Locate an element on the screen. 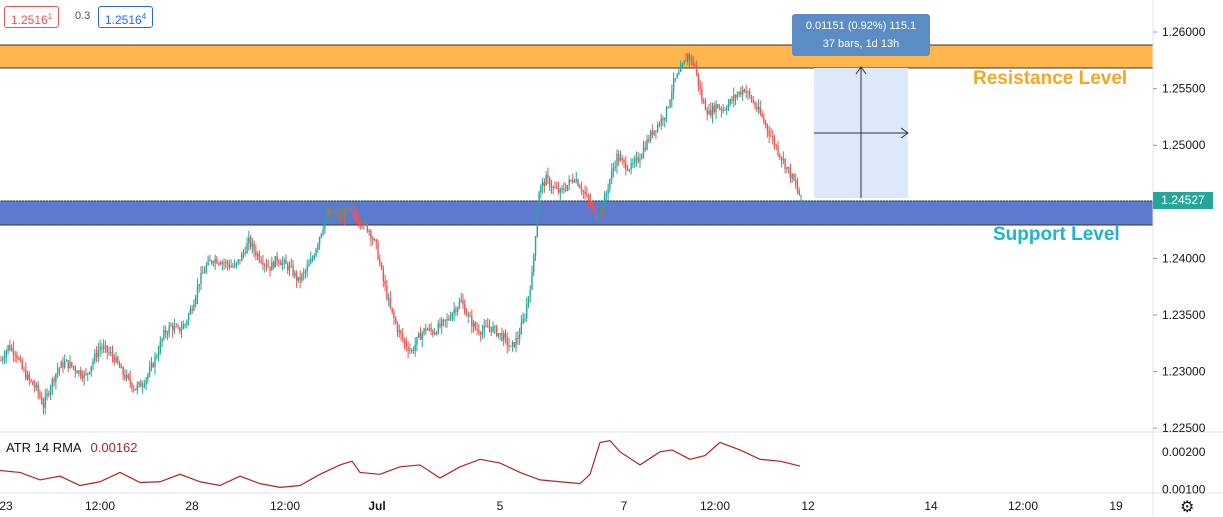 This screenshot has height=517, width=1223. spread-value: 0.3 is located at coordinates (83, 16).